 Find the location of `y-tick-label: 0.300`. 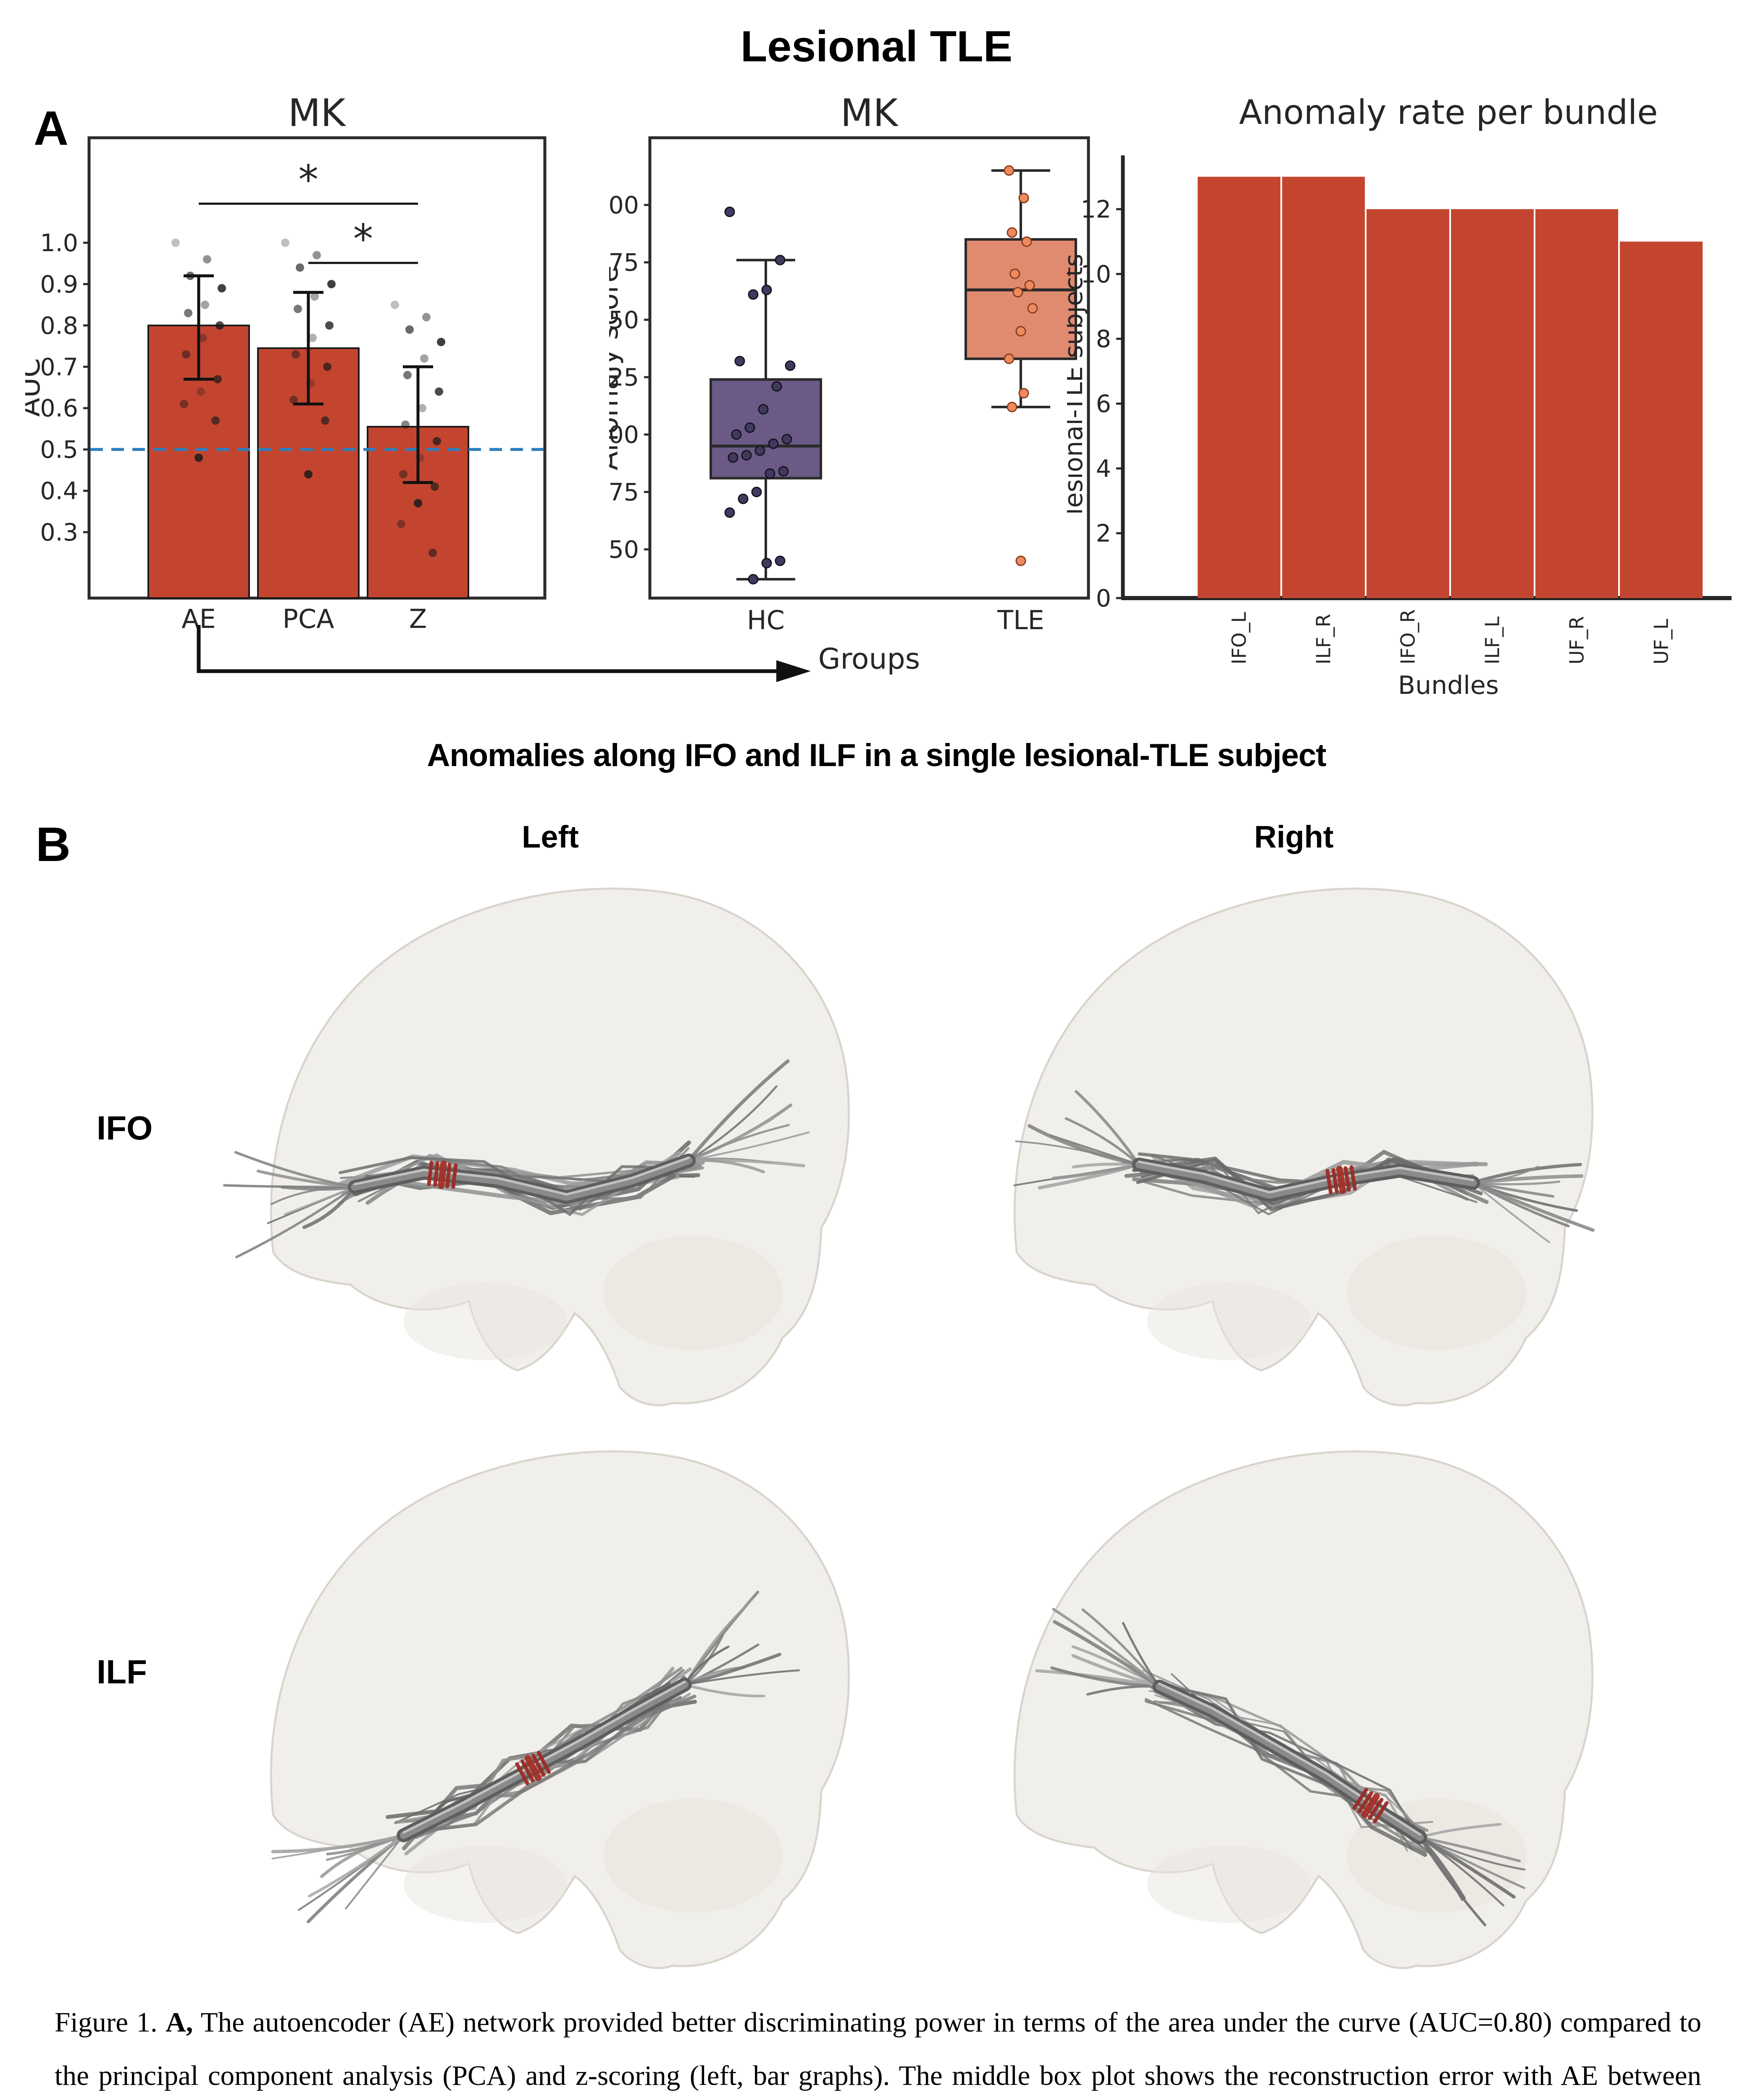

y-tick-label: 0.300 is located at coordinates (624, 205).